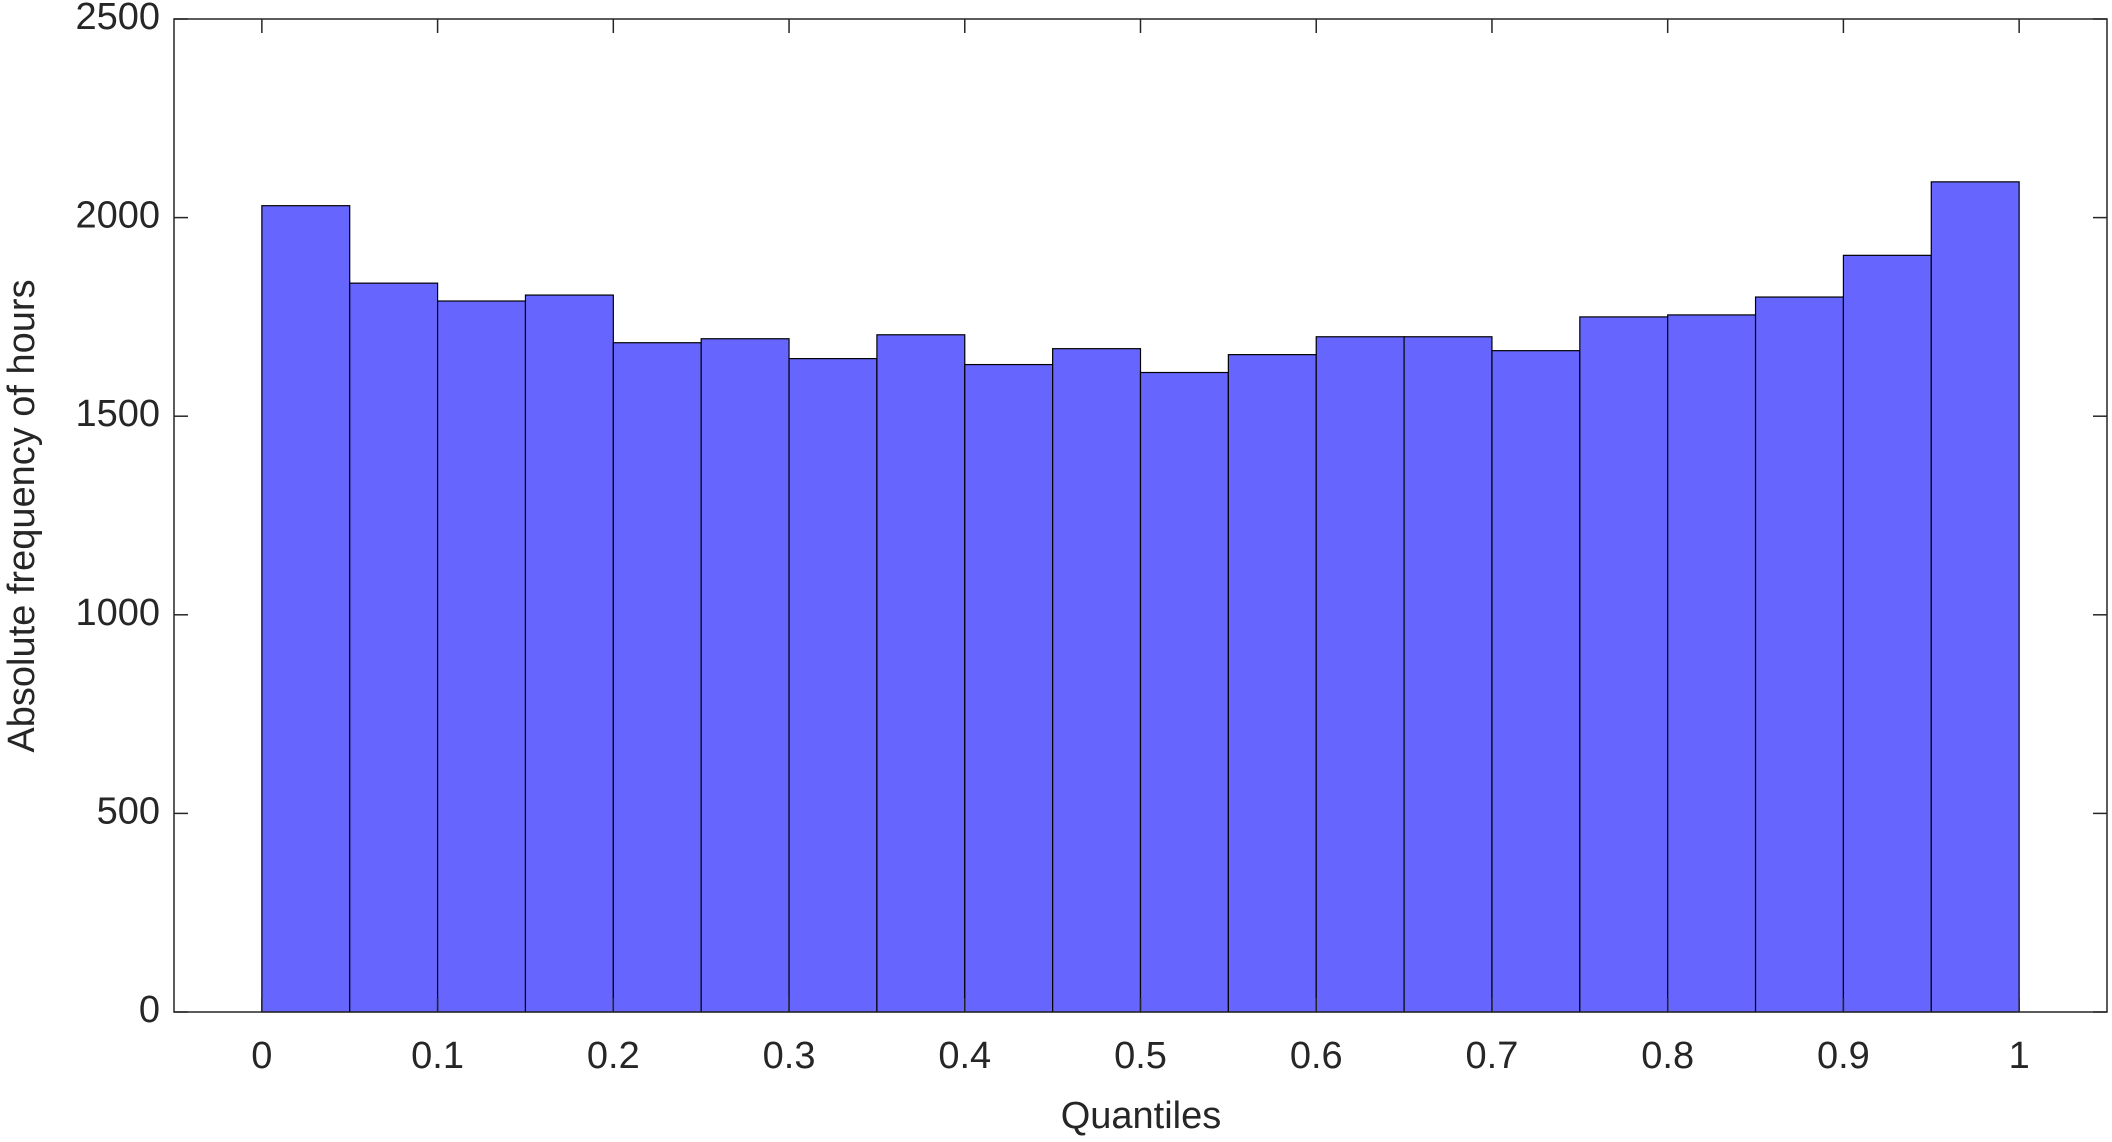 Image resolution: width=2112 pixels, height=1142 pixels. I want to click on y-tick-label: 0, so click(149, 1010).